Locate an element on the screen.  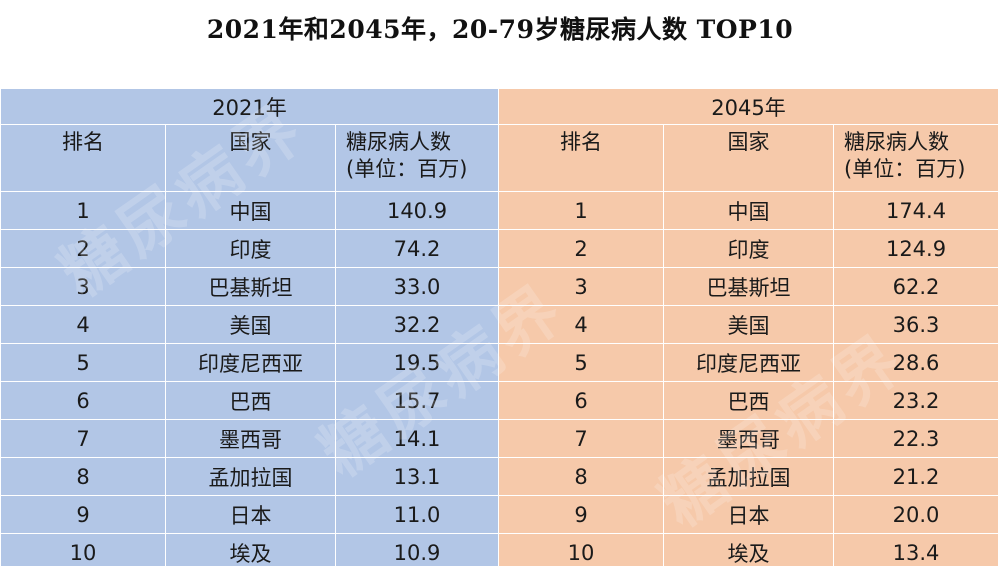
value-cell: 23.2 is located at coordinates (916, 400).